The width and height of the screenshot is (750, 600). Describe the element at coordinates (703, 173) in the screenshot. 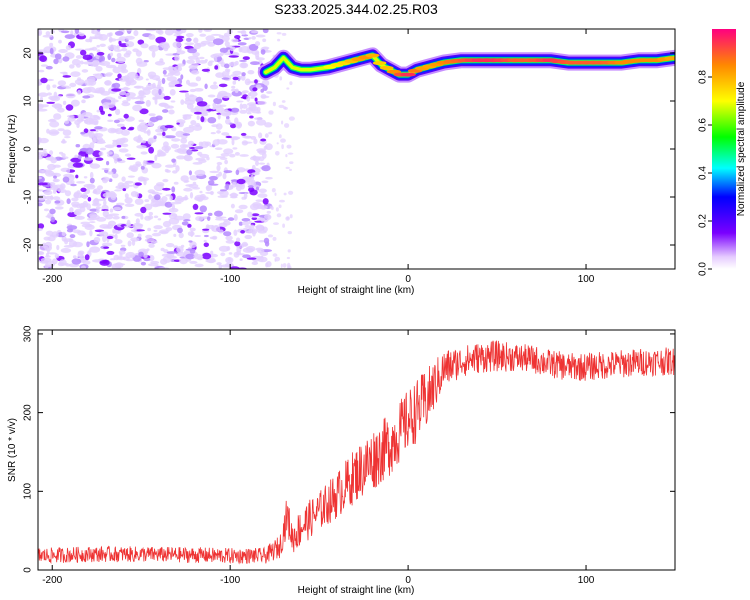

I see `colorbar-tick-label: 0.4` at that location.